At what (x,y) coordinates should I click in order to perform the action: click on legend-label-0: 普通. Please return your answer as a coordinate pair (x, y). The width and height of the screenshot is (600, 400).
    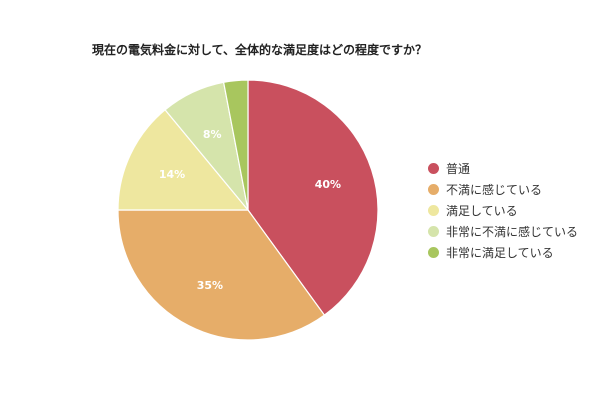
    Looking at the image, I should click on (458, 169).